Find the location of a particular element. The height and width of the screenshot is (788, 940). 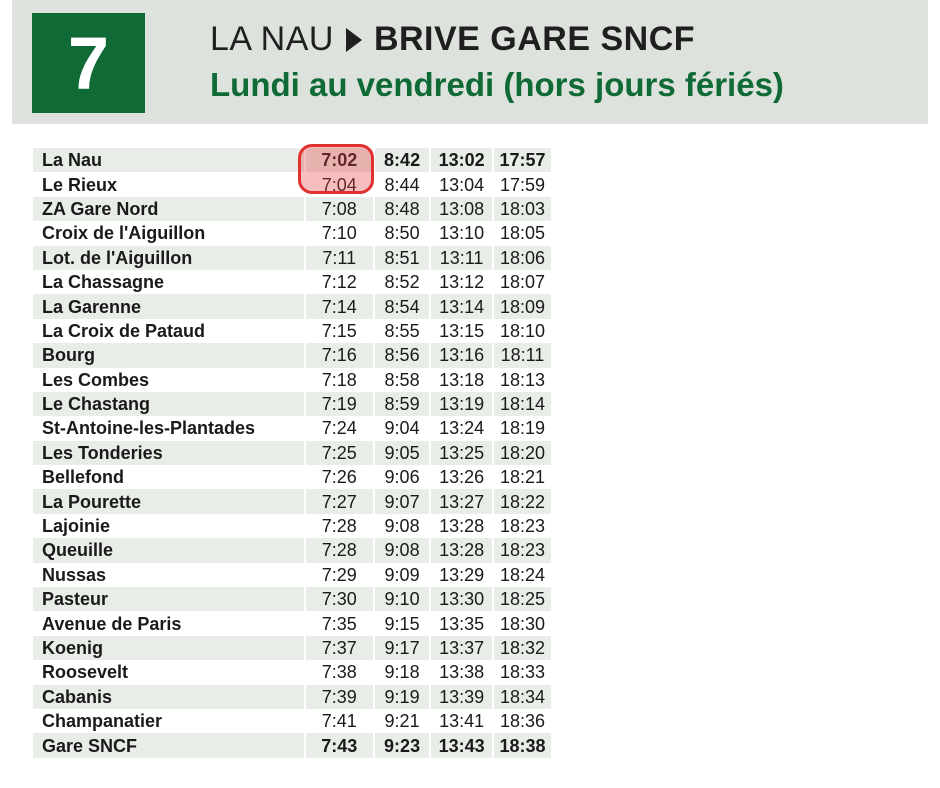

departure-time: 13:10 is located at coordinates (461, 233).